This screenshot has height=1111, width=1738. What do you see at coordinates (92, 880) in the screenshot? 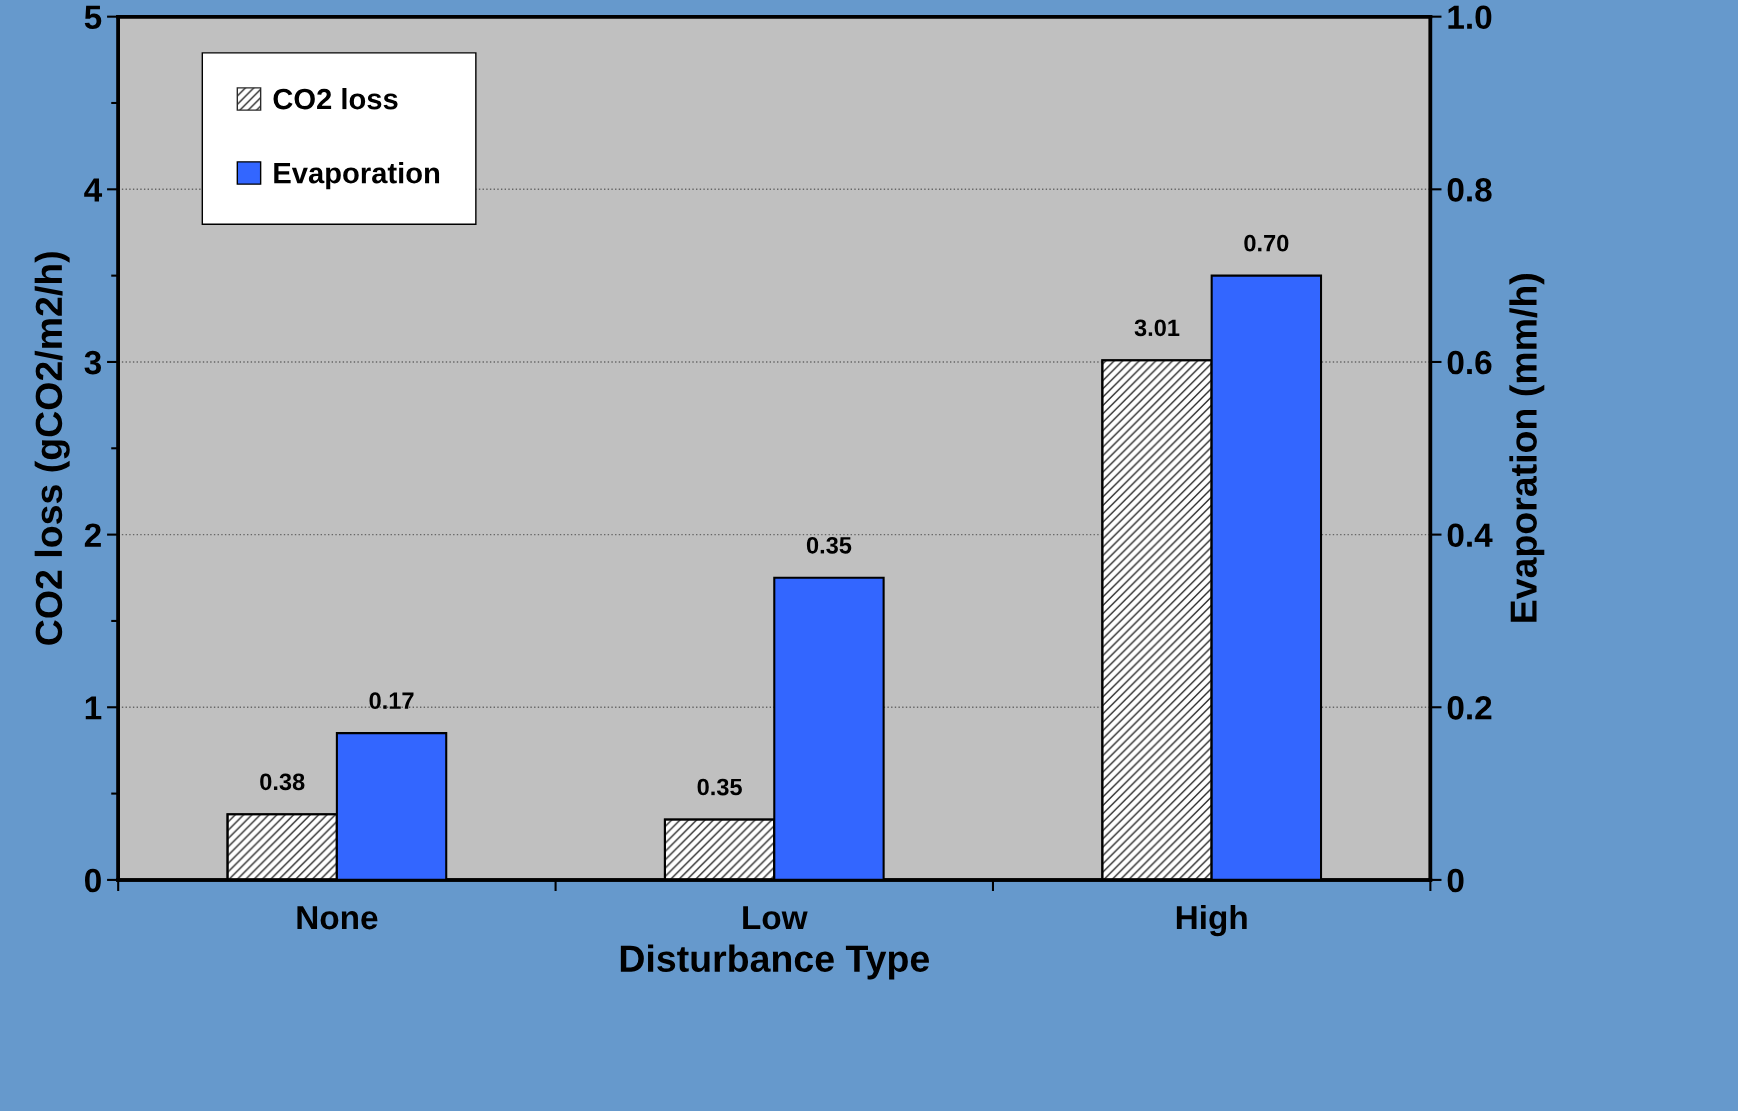
I see `y-tick-label: 0` at bounding box center [92, 880].